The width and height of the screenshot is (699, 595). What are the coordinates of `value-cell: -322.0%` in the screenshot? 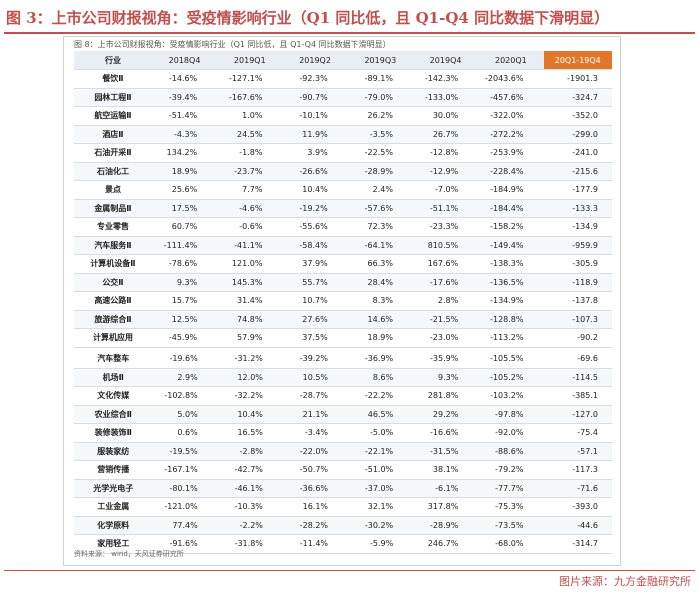 It's located at (511, 116).